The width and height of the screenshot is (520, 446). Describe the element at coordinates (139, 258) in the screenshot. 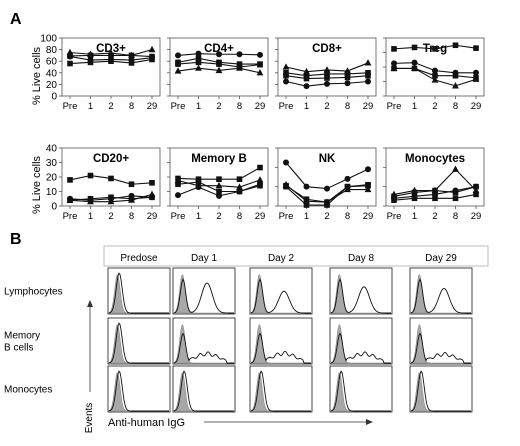

I see `column-header-predose: Predose` at that location.